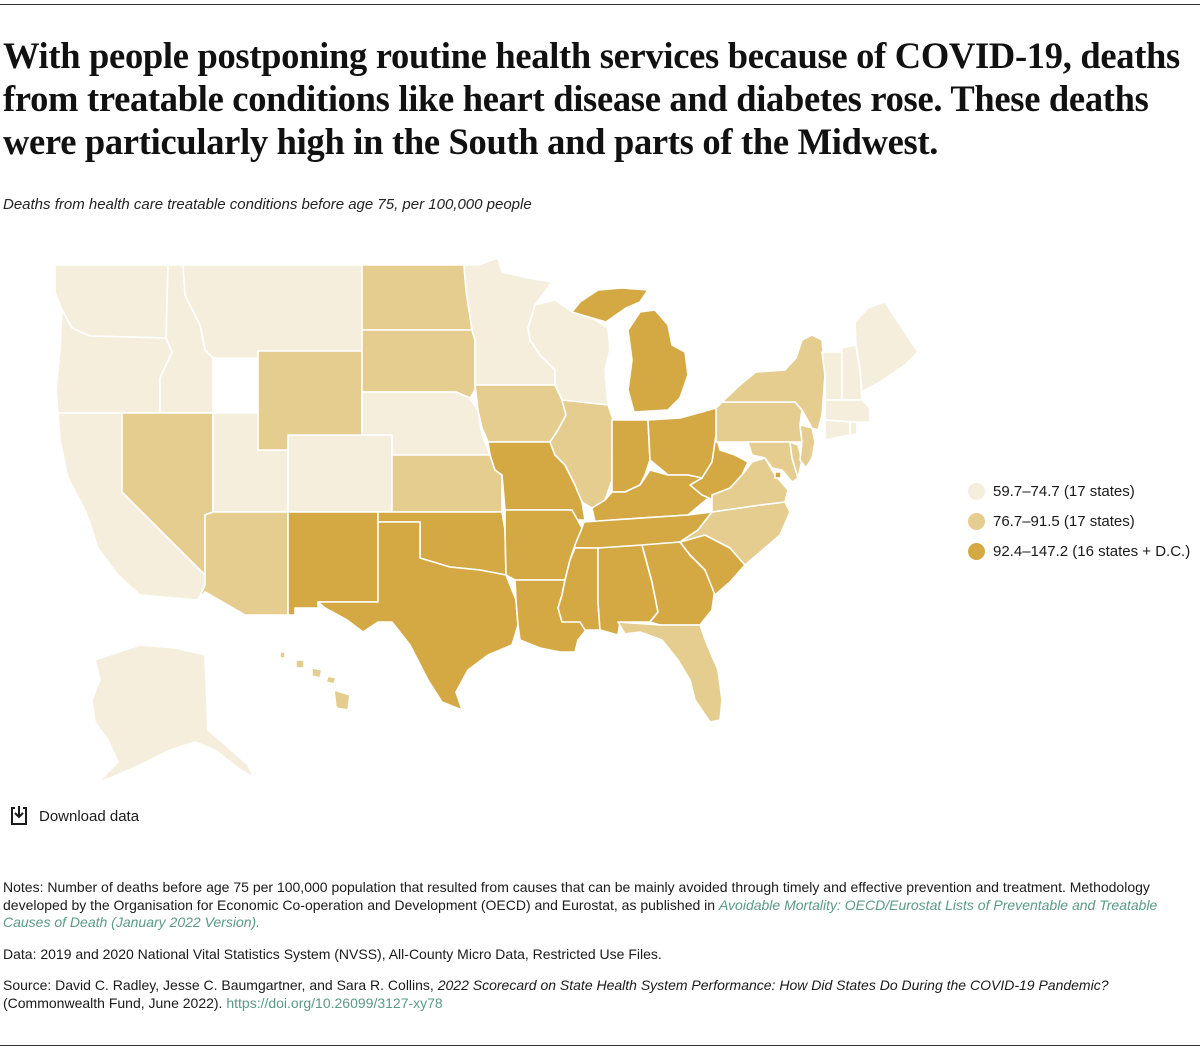 The height and width of the screenshot is (1050, 1200). Describe the element at coordinates (333, 563) in the screenshot. I see `state-NM` at that location.